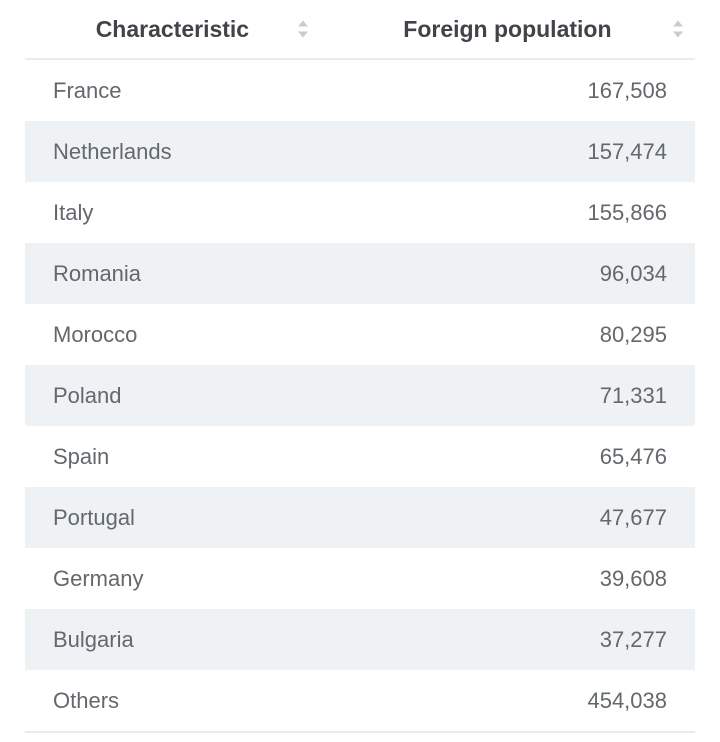 This screenshot has height=742, width=720. I want to click on row-value: 167,508, so click(627, 90).